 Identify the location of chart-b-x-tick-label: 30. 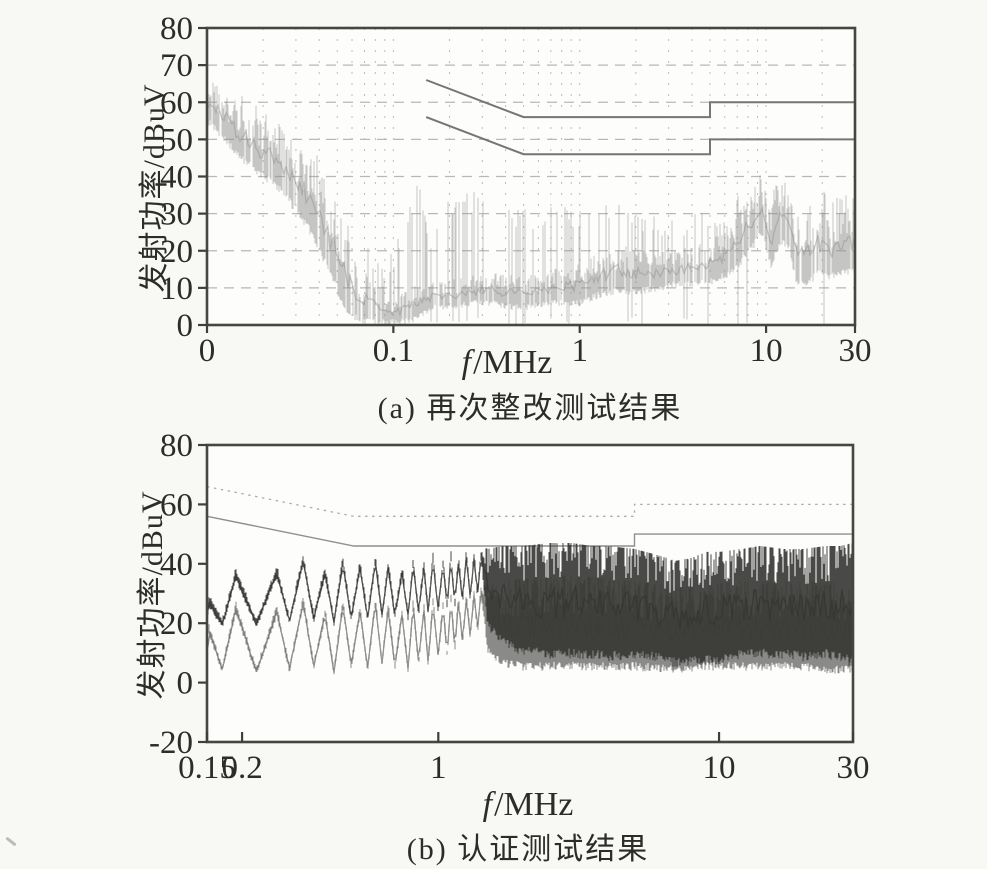
(853, 768).